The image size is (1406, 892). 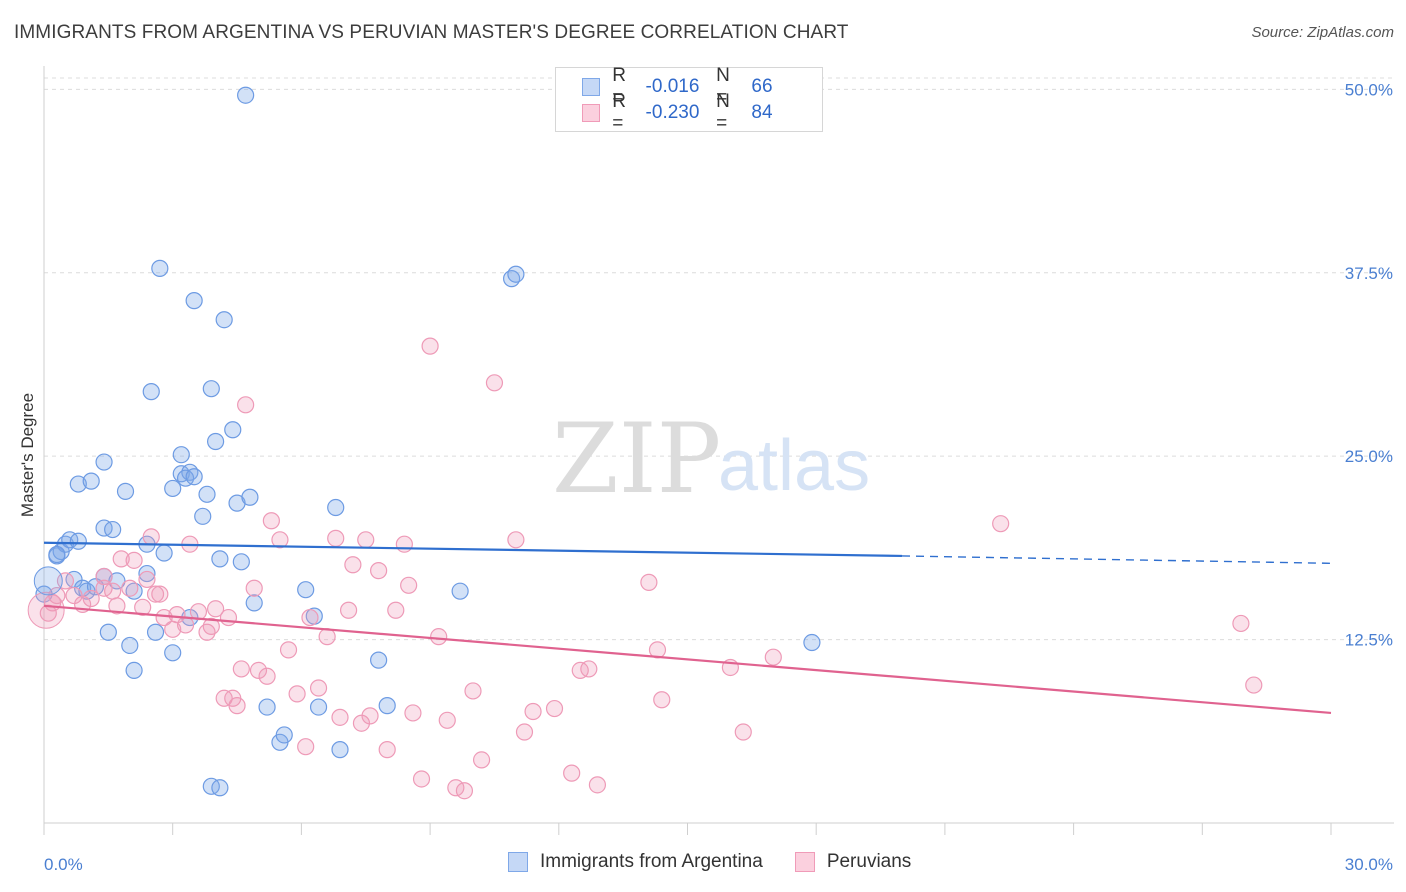 I want to click on watermark: ZIP atlas, so click(x=711, y=459).